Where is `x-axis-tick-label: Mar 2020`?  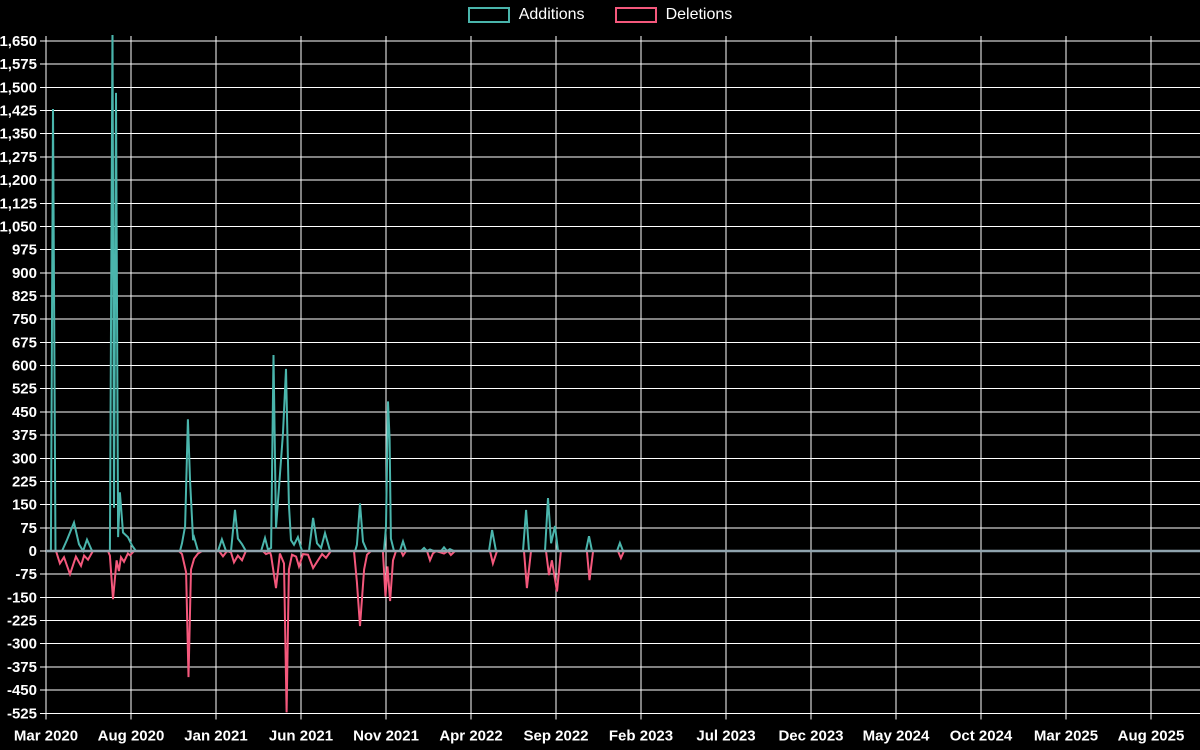
x-axis-tick-label: Mar 2020 is located at coordinates (46, 735).